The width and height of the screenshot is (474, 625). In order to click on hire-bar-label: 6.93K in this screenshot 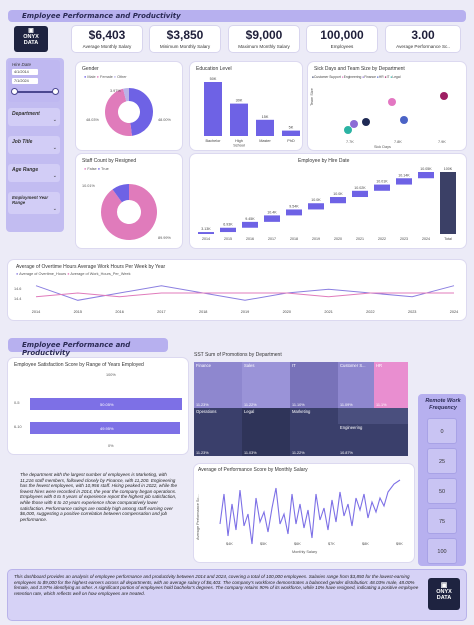, I will do `click(228, 225)`.